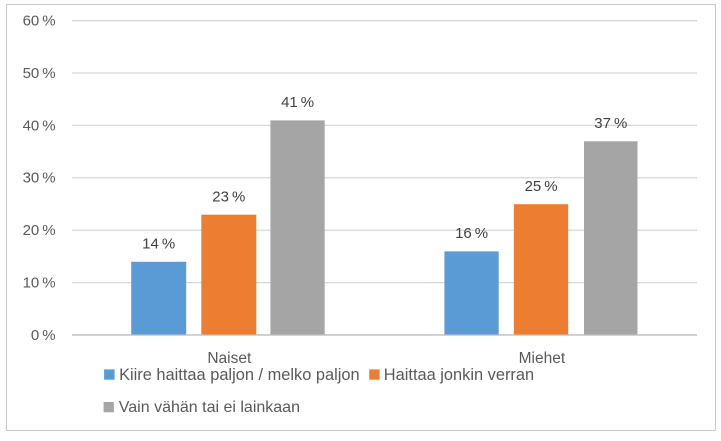  I want to click on svg-text: 14 %, so click(158, 244).